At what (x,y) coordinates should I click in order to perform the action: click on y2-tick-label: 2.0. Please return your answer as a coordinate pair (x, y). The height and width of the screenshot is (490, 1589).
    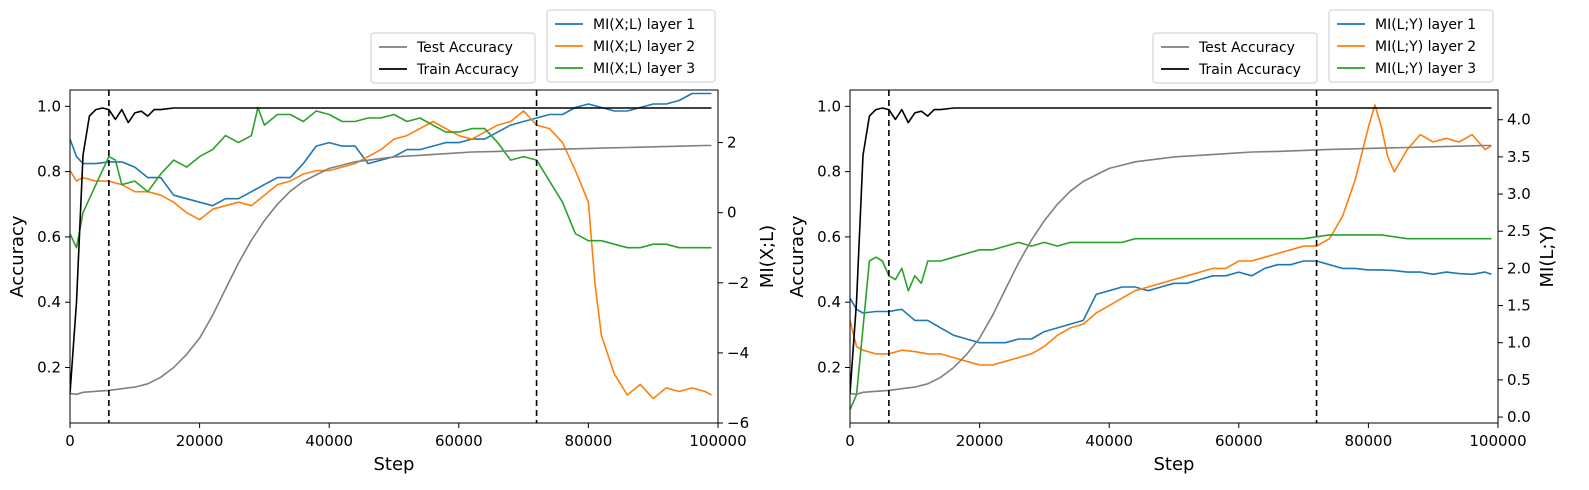
    Looking at the image, I should click on (1519, 268).